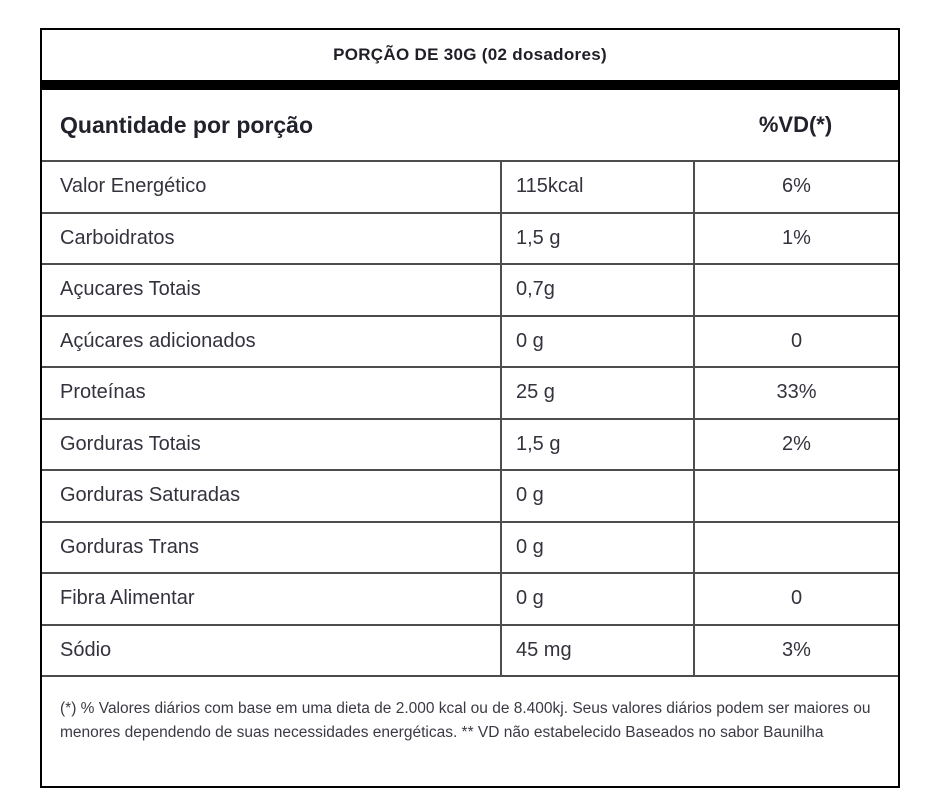 This screenshot has height=800, width=941. What do you see at coordinates (272, 393) in the screenshot?
I see `nutrient-name: Proteínas` at bounding box center [272, 393].